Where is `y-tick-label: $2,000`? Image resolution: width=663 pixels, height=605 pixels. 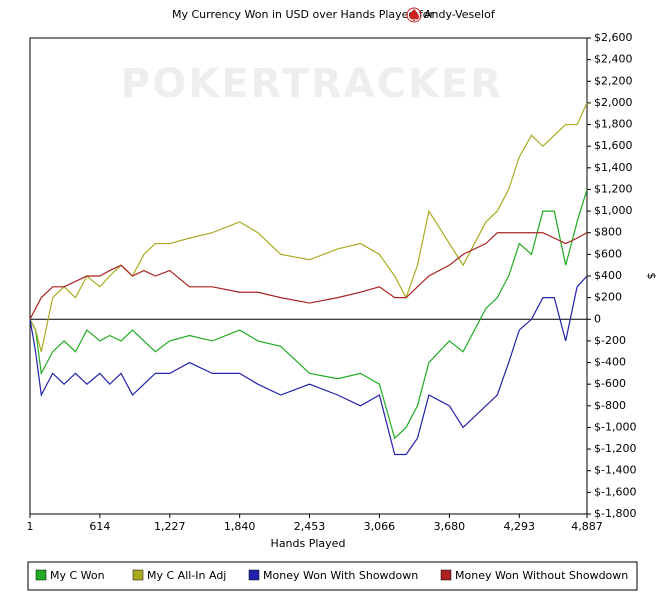
y-tick-label: $2,000 is located at coordinates (613, 102).